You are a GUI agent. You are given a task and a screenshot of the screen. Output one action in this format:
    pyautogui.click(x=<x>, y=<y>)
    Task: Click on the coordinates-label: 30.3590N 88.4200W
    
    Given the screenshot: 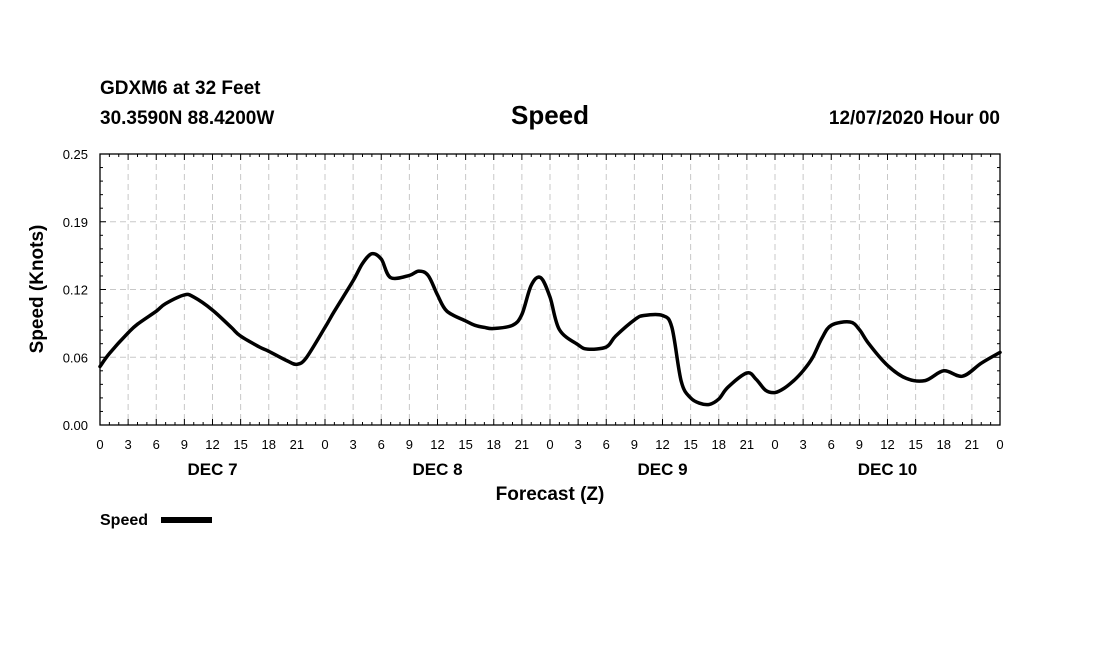 What is the action you would take?
    pyautogui.click(x=187, y=118)
    